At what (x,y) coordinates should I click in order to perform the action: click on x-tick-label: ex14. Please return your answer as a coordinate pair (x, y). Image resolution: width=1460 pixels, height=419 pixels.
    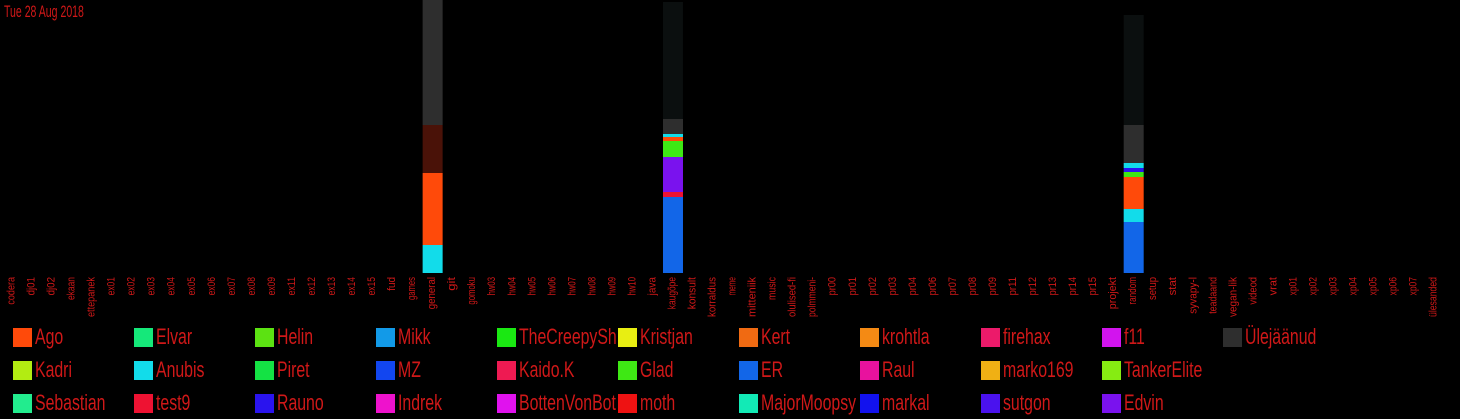
    Looking at the image, I should click on (352, 286).